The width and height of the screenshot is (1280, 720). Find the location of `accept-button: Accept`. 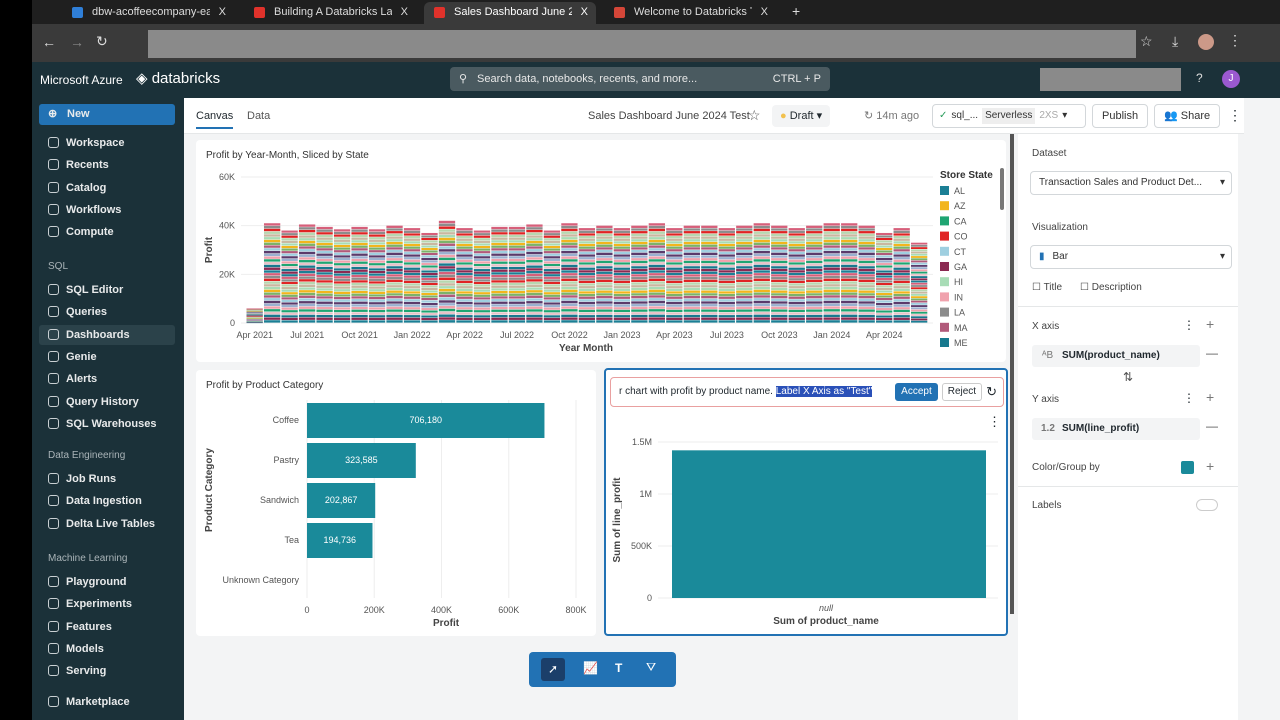

accept-button: Accept is located at coordinates (916, 392).